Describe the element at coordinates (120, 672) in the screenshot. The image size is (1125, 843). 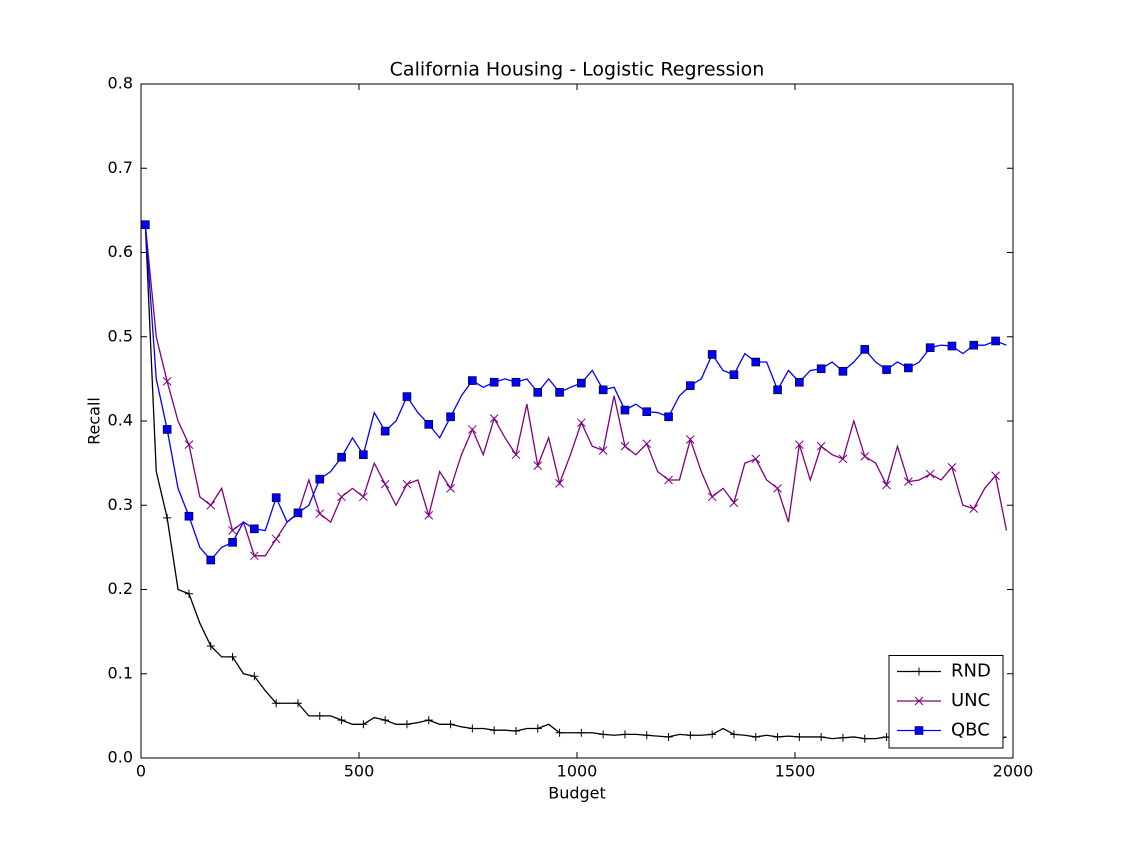
I see `y-tick-label: 0.1` at that location.